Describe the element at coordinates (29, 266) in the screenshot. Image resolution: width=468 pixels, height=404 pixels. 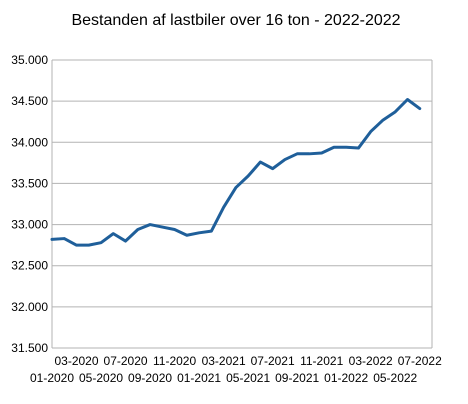
I see `y-tick-label: 32.500` at that location.